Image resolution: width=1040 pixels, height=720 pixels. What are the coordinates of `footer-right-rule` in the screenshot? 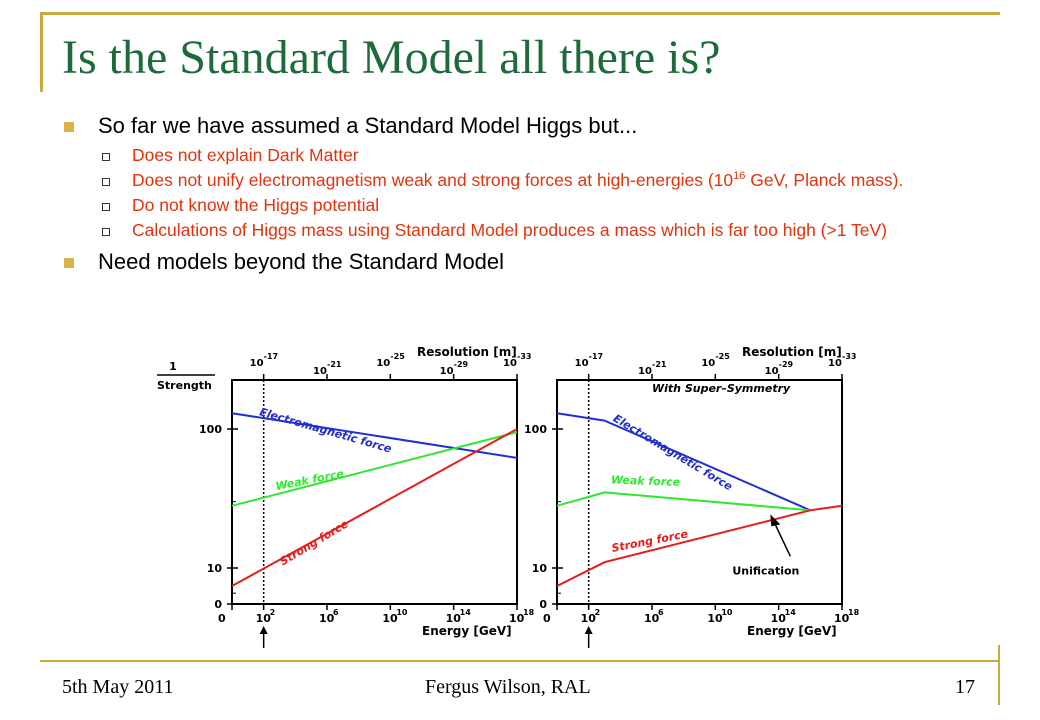 It's located at (999, 675).